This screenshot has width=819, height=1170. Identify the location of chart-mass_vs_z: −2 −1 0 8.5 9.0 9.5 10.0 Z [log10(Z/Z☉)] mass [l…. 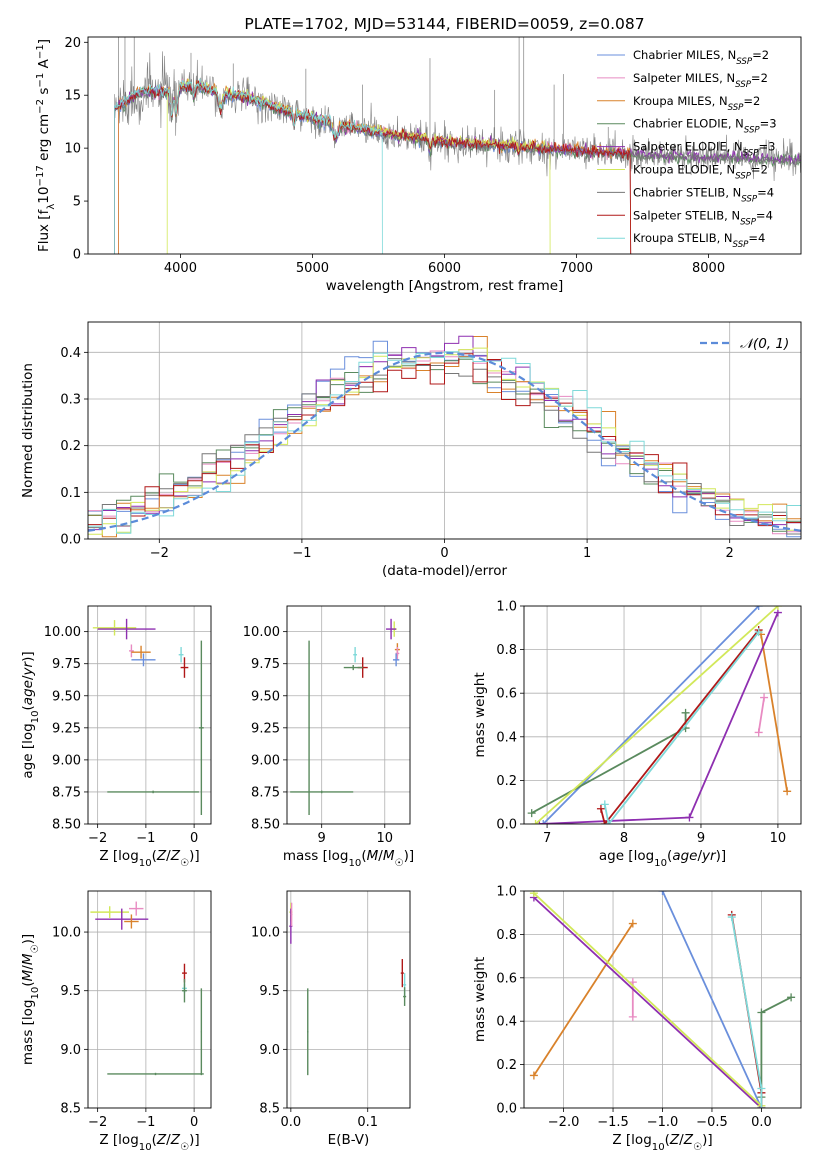
(116, 1021).